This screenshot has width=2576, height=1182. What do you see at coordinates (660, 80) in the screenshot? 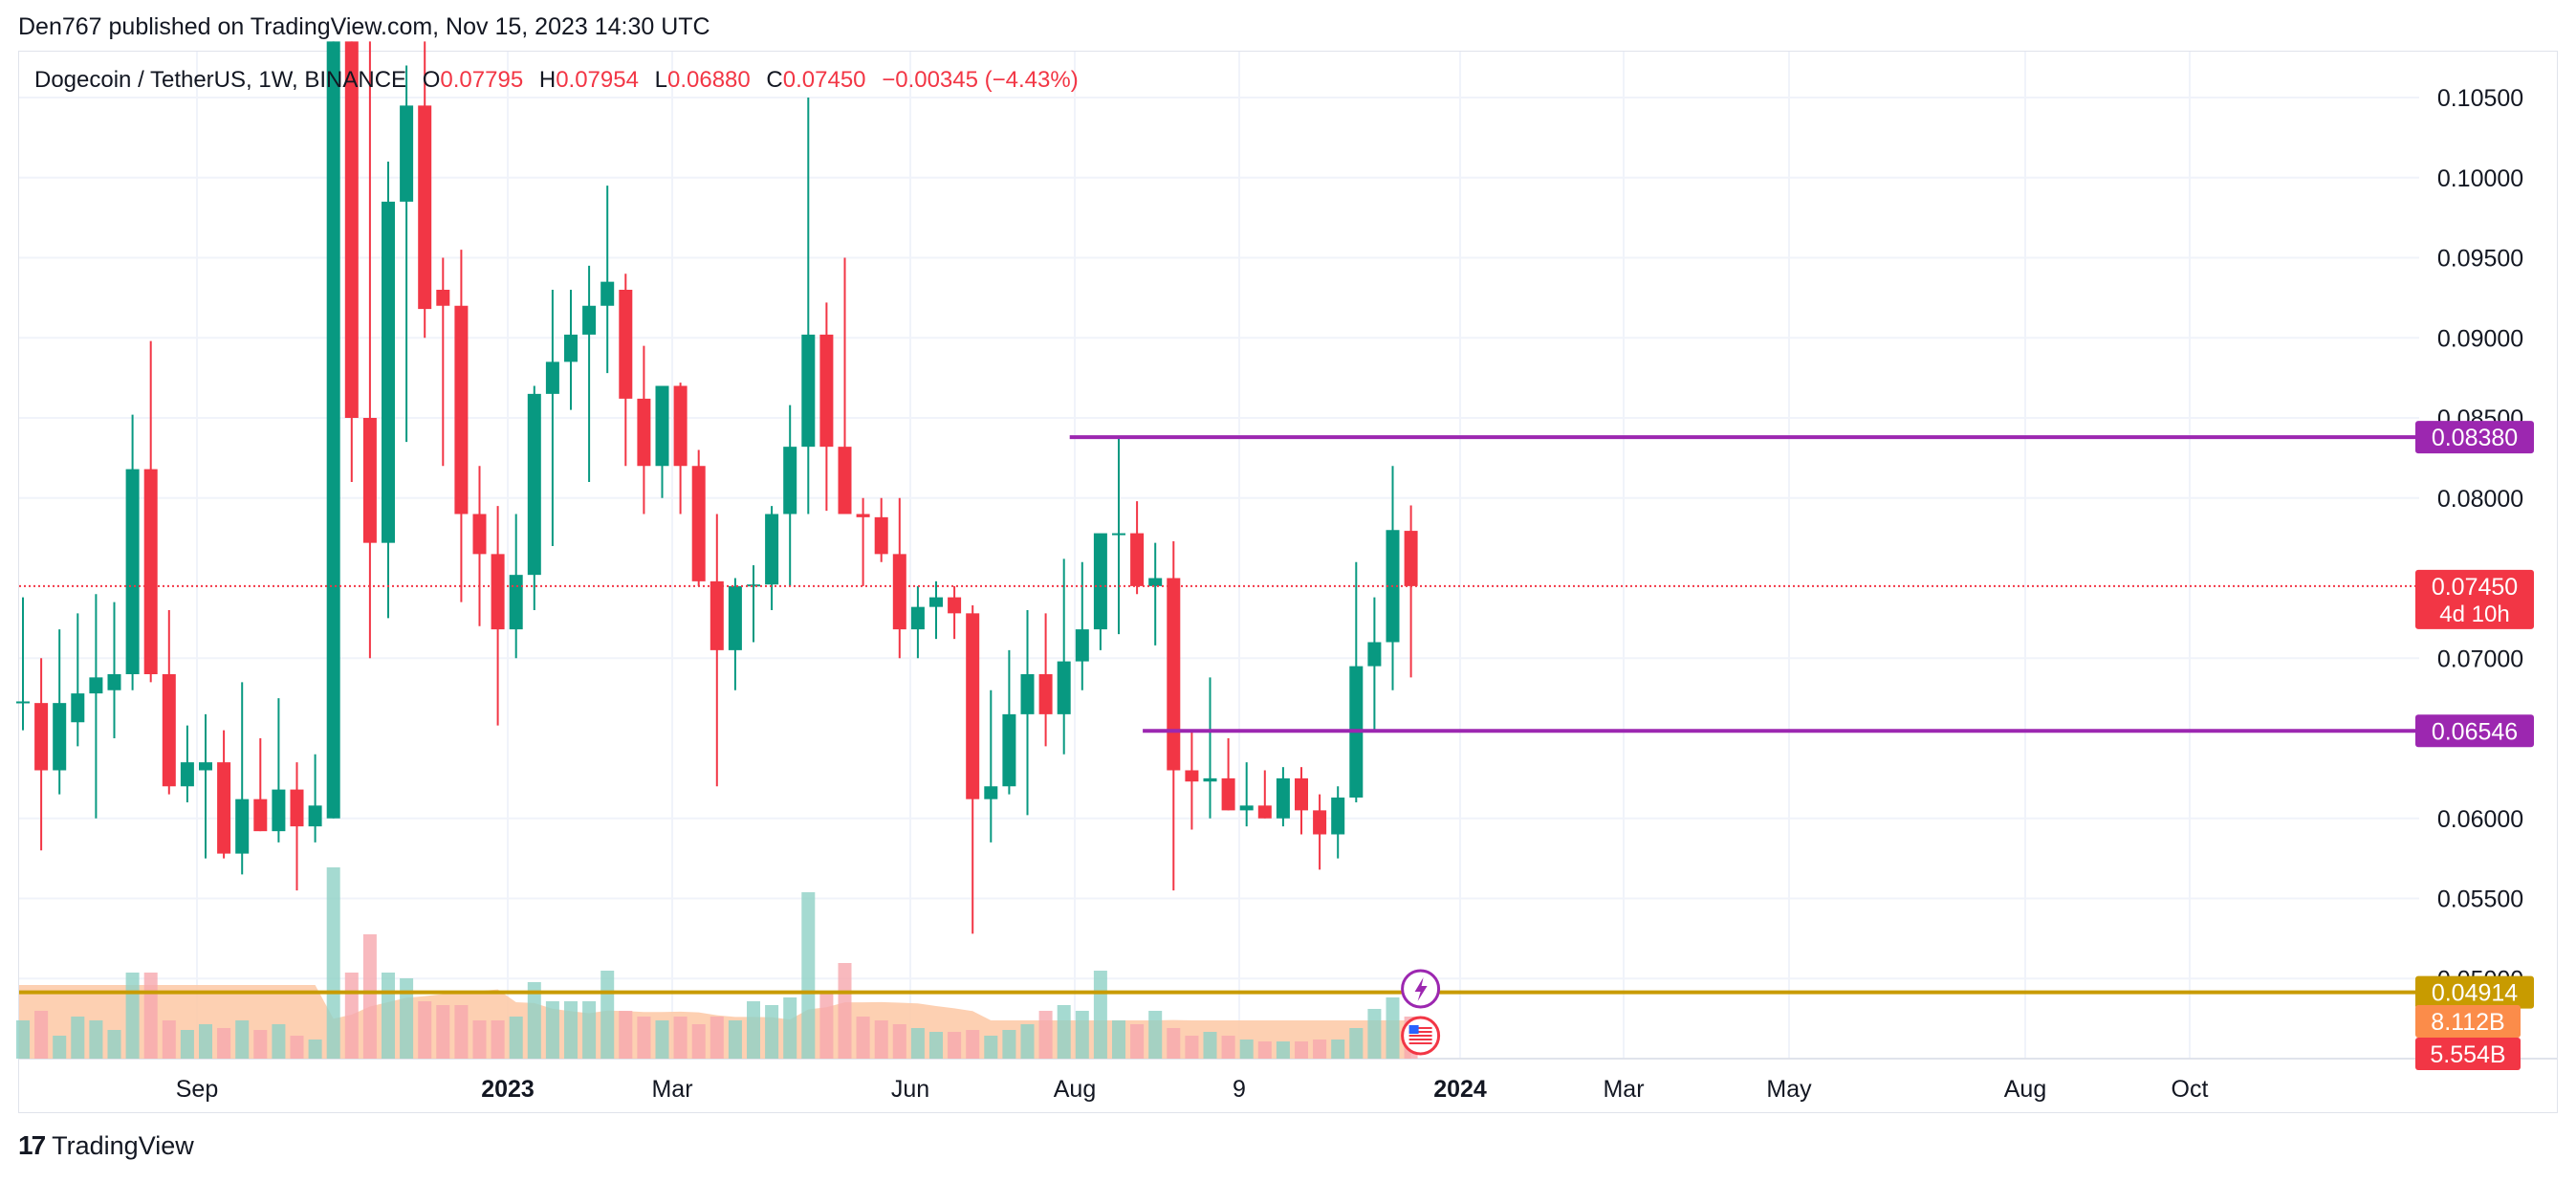
I see `low-label: L` at bounding box center [660, 80].